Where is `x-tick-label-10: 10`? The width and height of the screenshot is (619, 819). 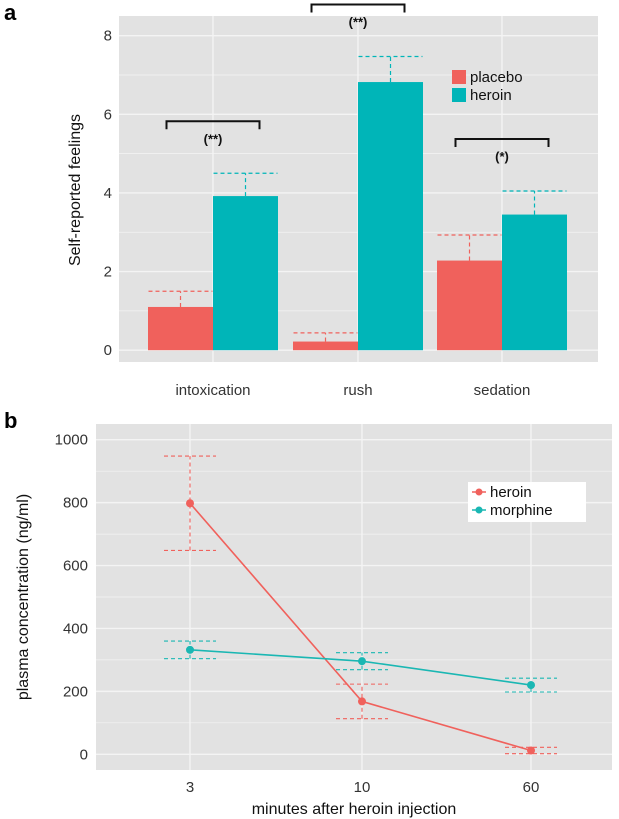
x-tick-label-10: 10 is located at coordinates (362, 787).